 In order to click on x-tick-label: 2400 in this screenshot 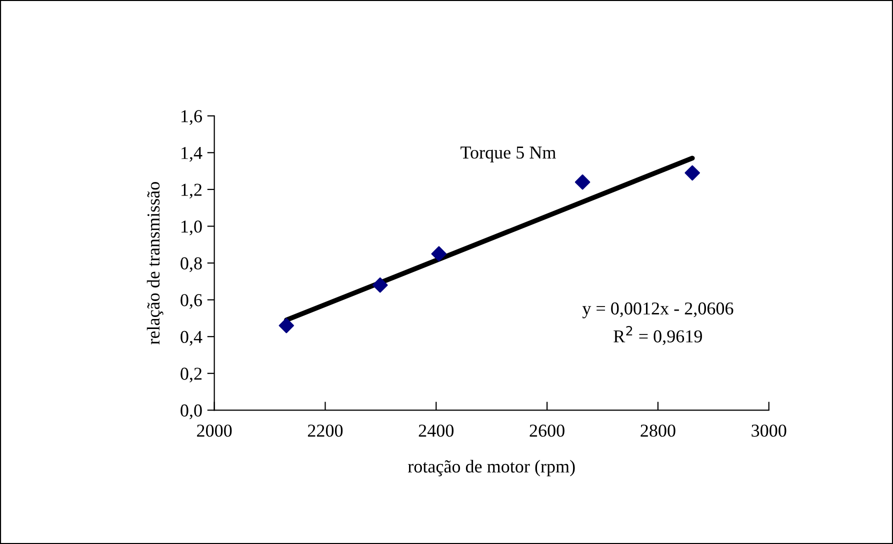, I will do `click(436, 430)`.